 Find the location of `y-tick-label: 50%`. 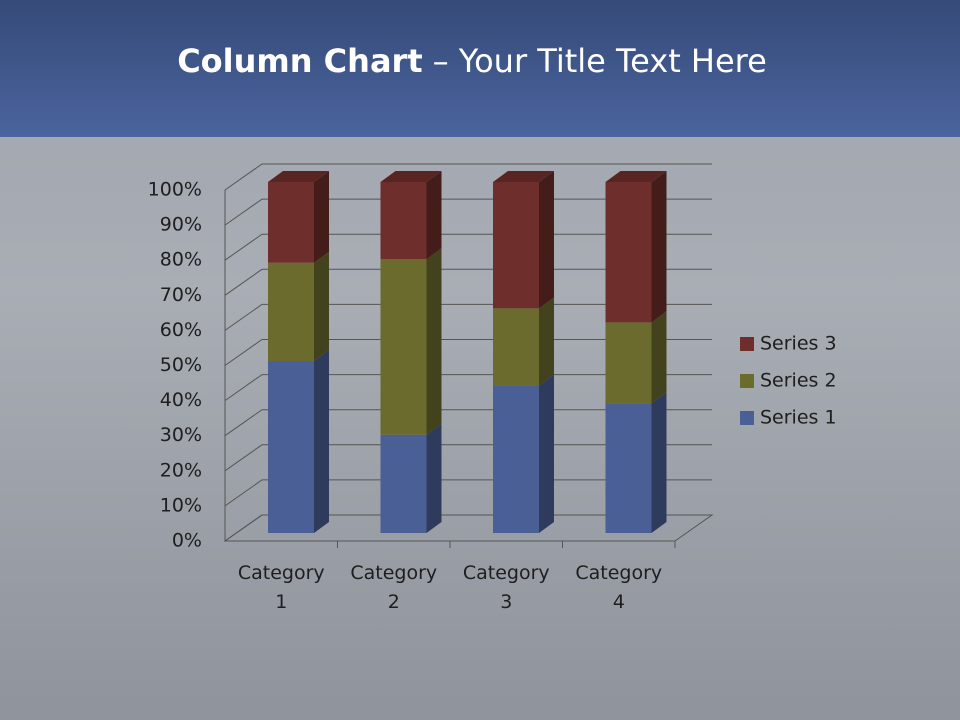

y-tick-label: 50% is located at coordinates (181, 365).